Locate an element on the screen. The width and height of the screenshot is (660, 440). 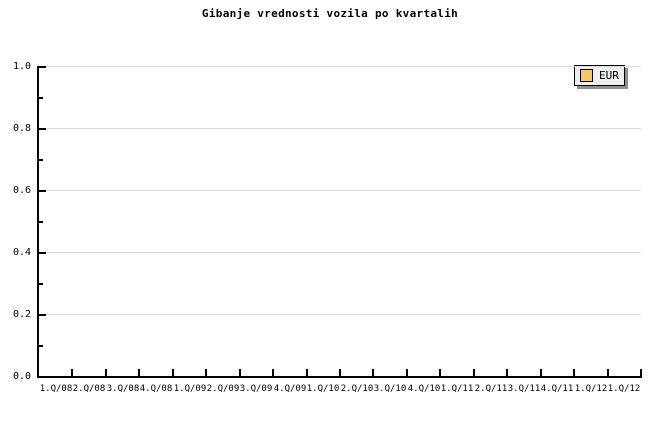
chart-title: Gibanje vrednosti vozila po kvartalih is located at coordinates (330, 13).